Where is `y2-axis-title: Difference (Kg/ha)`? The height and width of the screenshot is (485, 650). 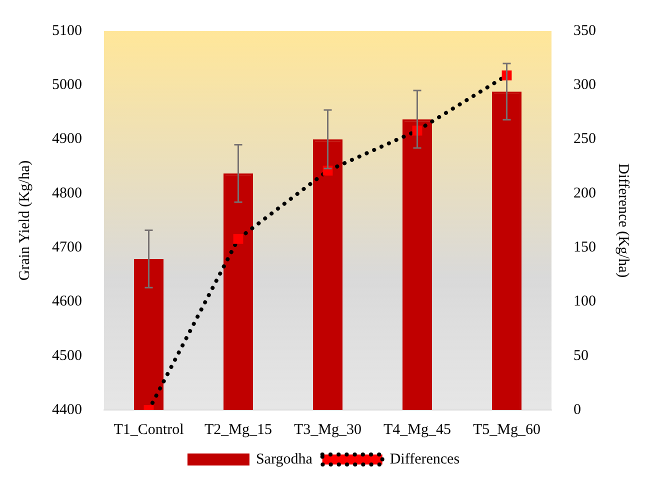 y2-axis-title: Difference (Kg/ha) is located at coordinates (623, 220).